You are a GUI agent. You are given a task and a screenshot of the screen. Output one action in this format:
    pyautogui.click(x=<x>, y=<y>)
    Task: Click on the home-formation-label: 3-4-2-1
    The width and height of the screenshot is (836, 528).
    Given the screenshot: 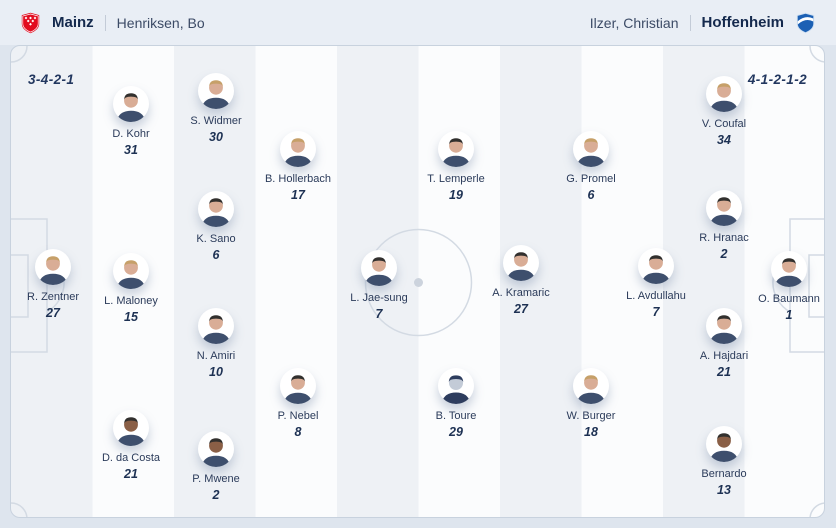 What is the action you would take?
    pyautogui.click(x=51, y=79)
    